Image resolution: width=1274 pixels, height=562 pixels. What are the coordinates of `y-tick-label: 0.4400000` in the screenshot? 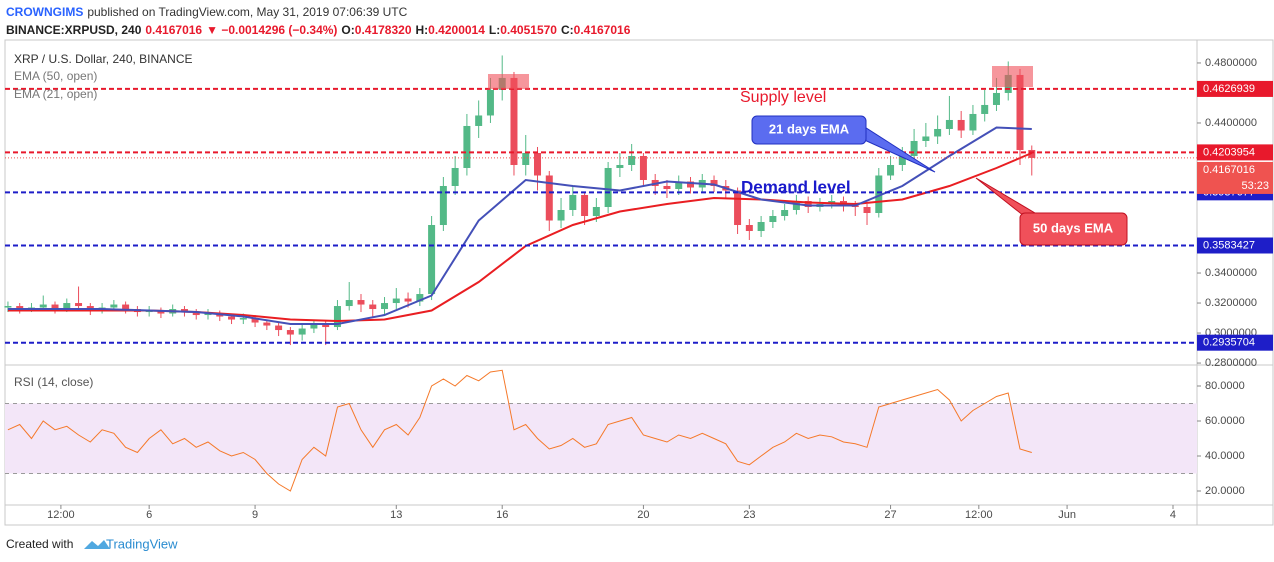 It's located at (1231, 123).